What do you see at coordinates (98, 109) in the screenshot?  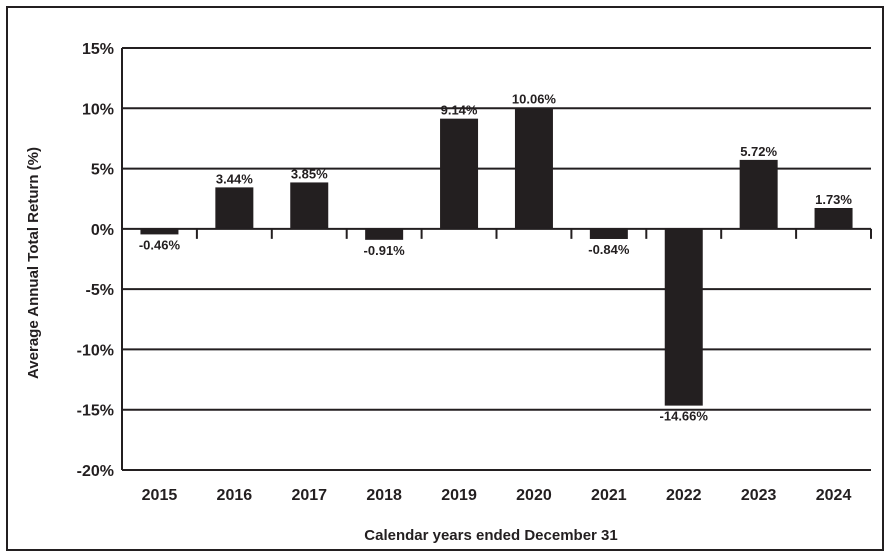 I see `y-tick-label: 10%` at bounding box center [98, 109].